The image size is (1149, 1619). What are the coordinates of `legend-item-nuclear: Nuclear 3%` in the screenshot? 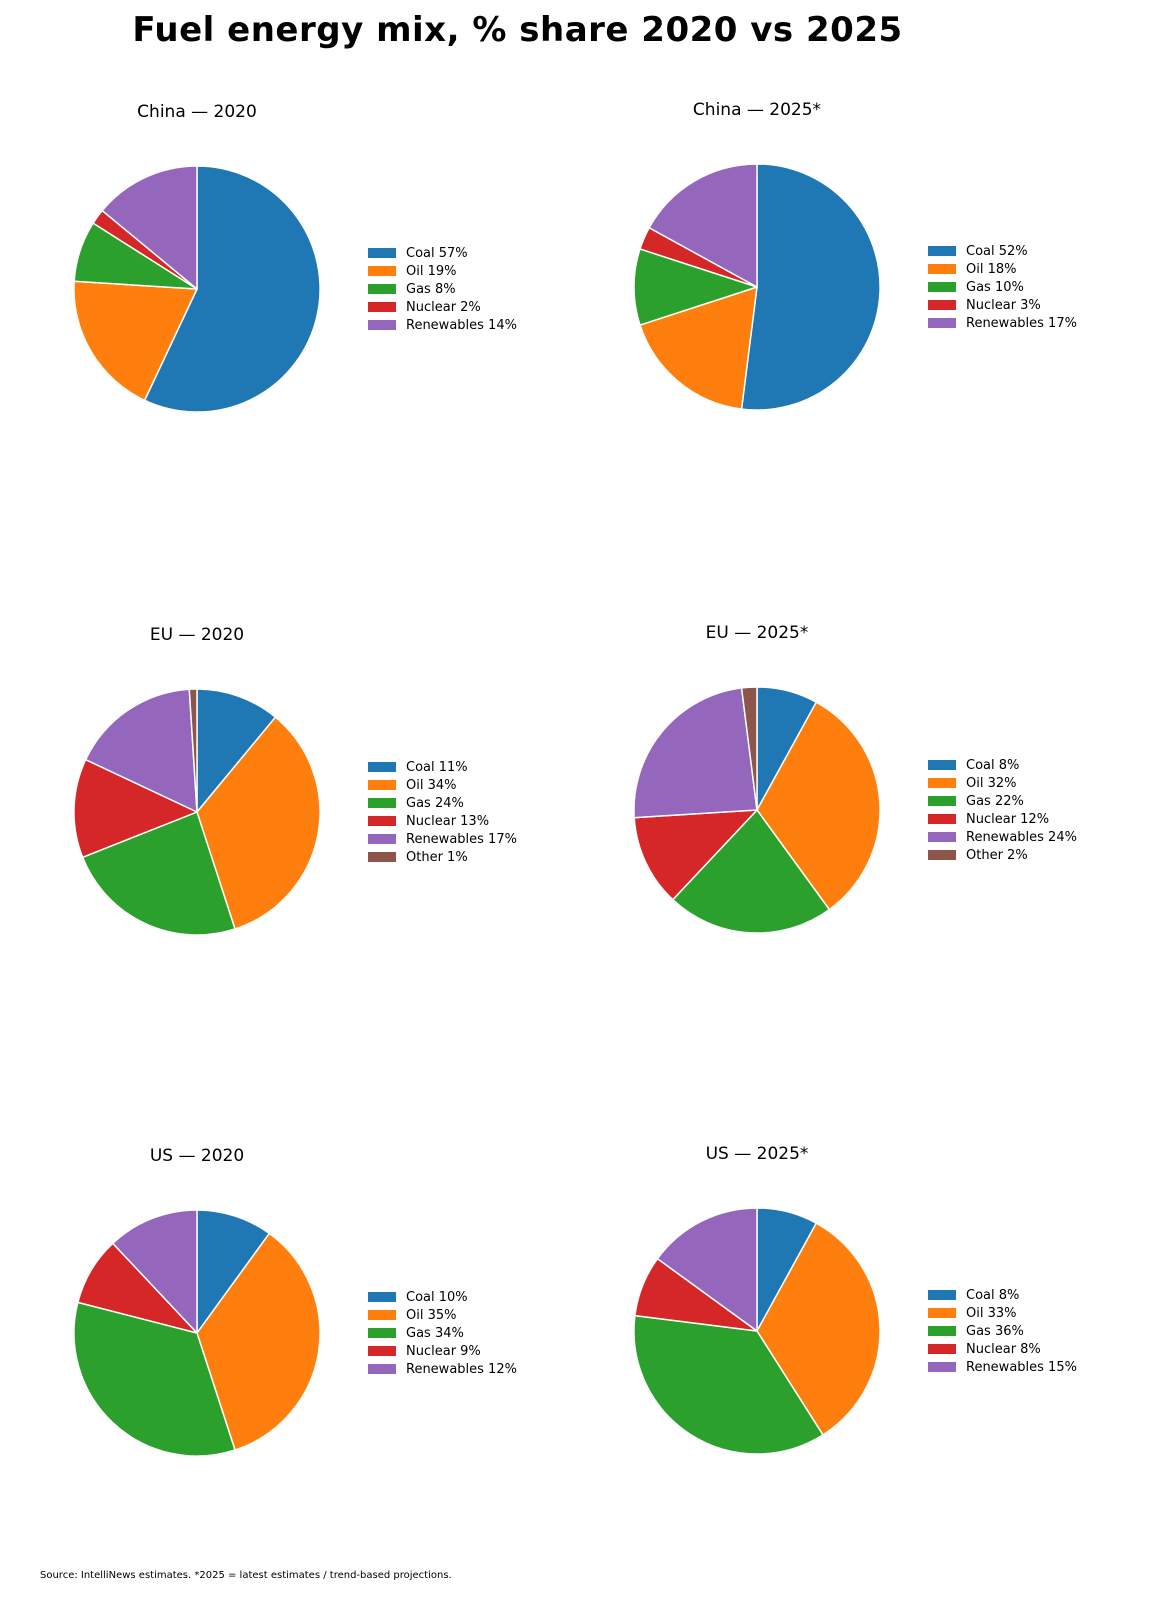 It's located at (1002, 305).